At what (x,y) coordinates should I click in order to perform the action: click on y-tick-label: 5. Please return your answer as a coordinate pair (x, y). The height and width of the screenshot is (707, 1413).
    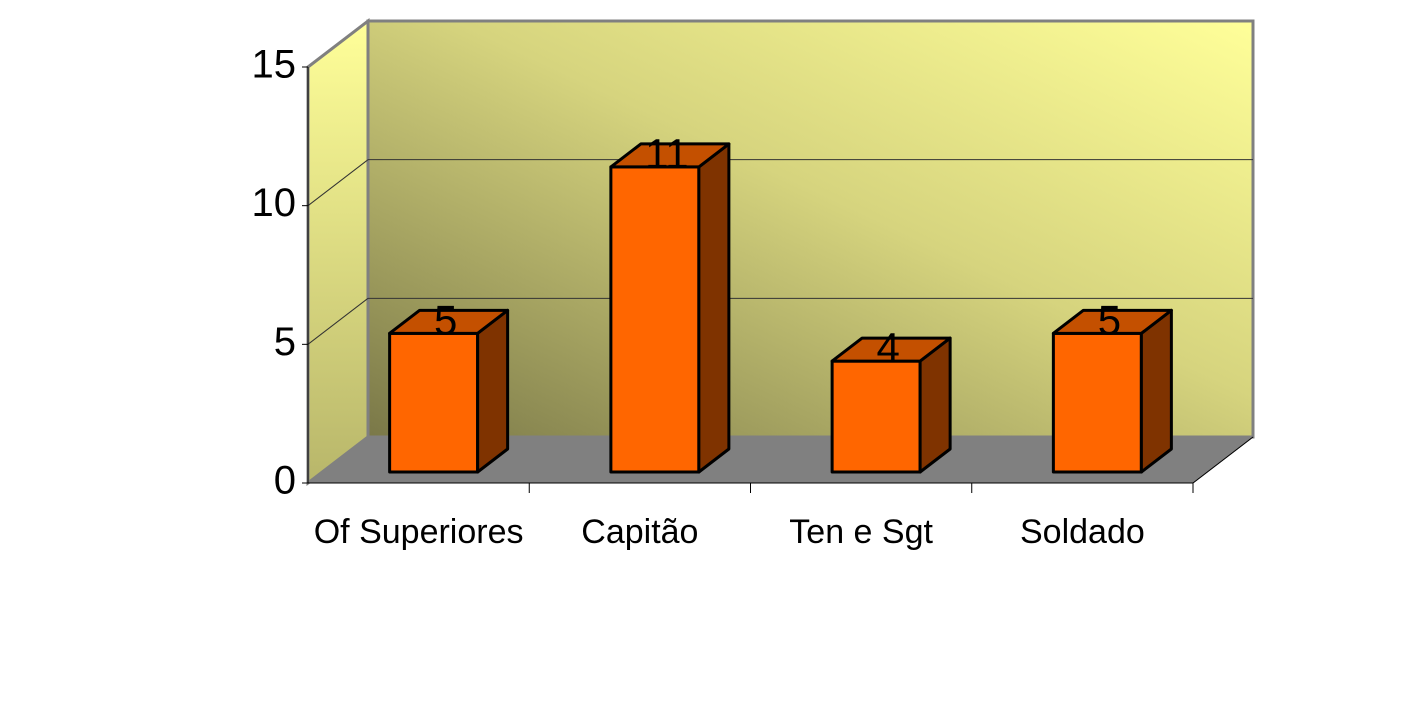
    Looking at the image, I should click on (285, 342).